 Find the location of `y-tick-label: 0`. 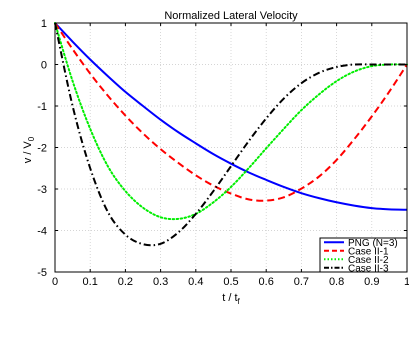

y-tick-label: 0 is located at coordinates (44, 66).